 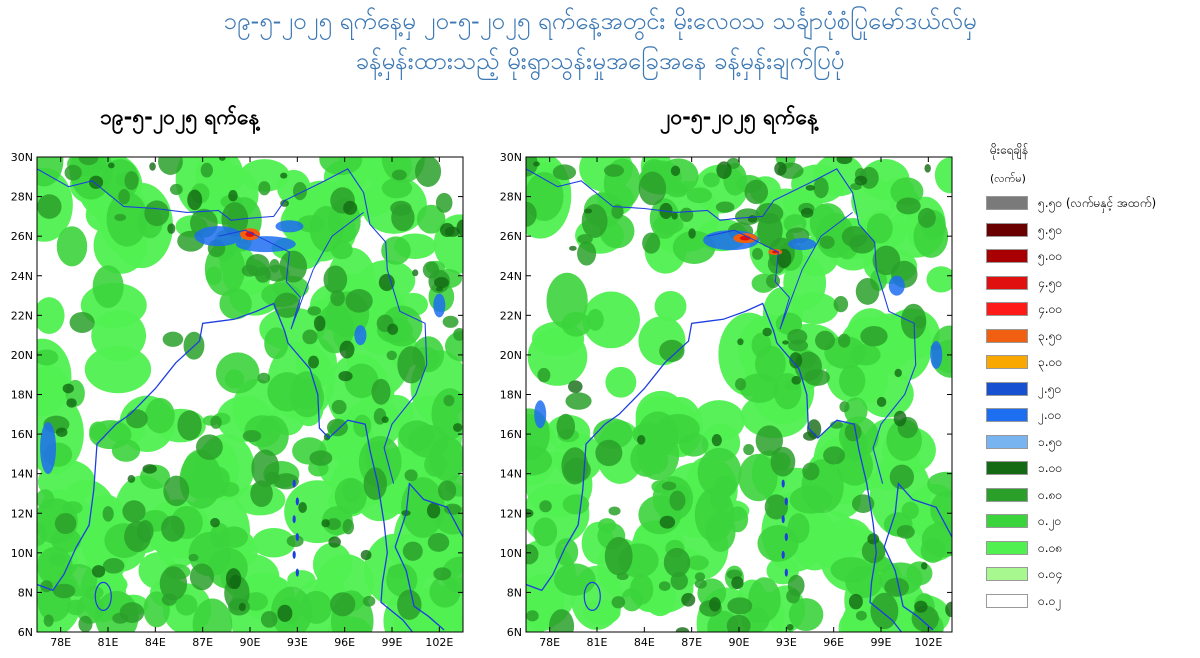 What do you see at coordinates (1093, 468) in the screenshot?
I see `legend-item: ၁.၀၀` at bounding box center [1093, 468].